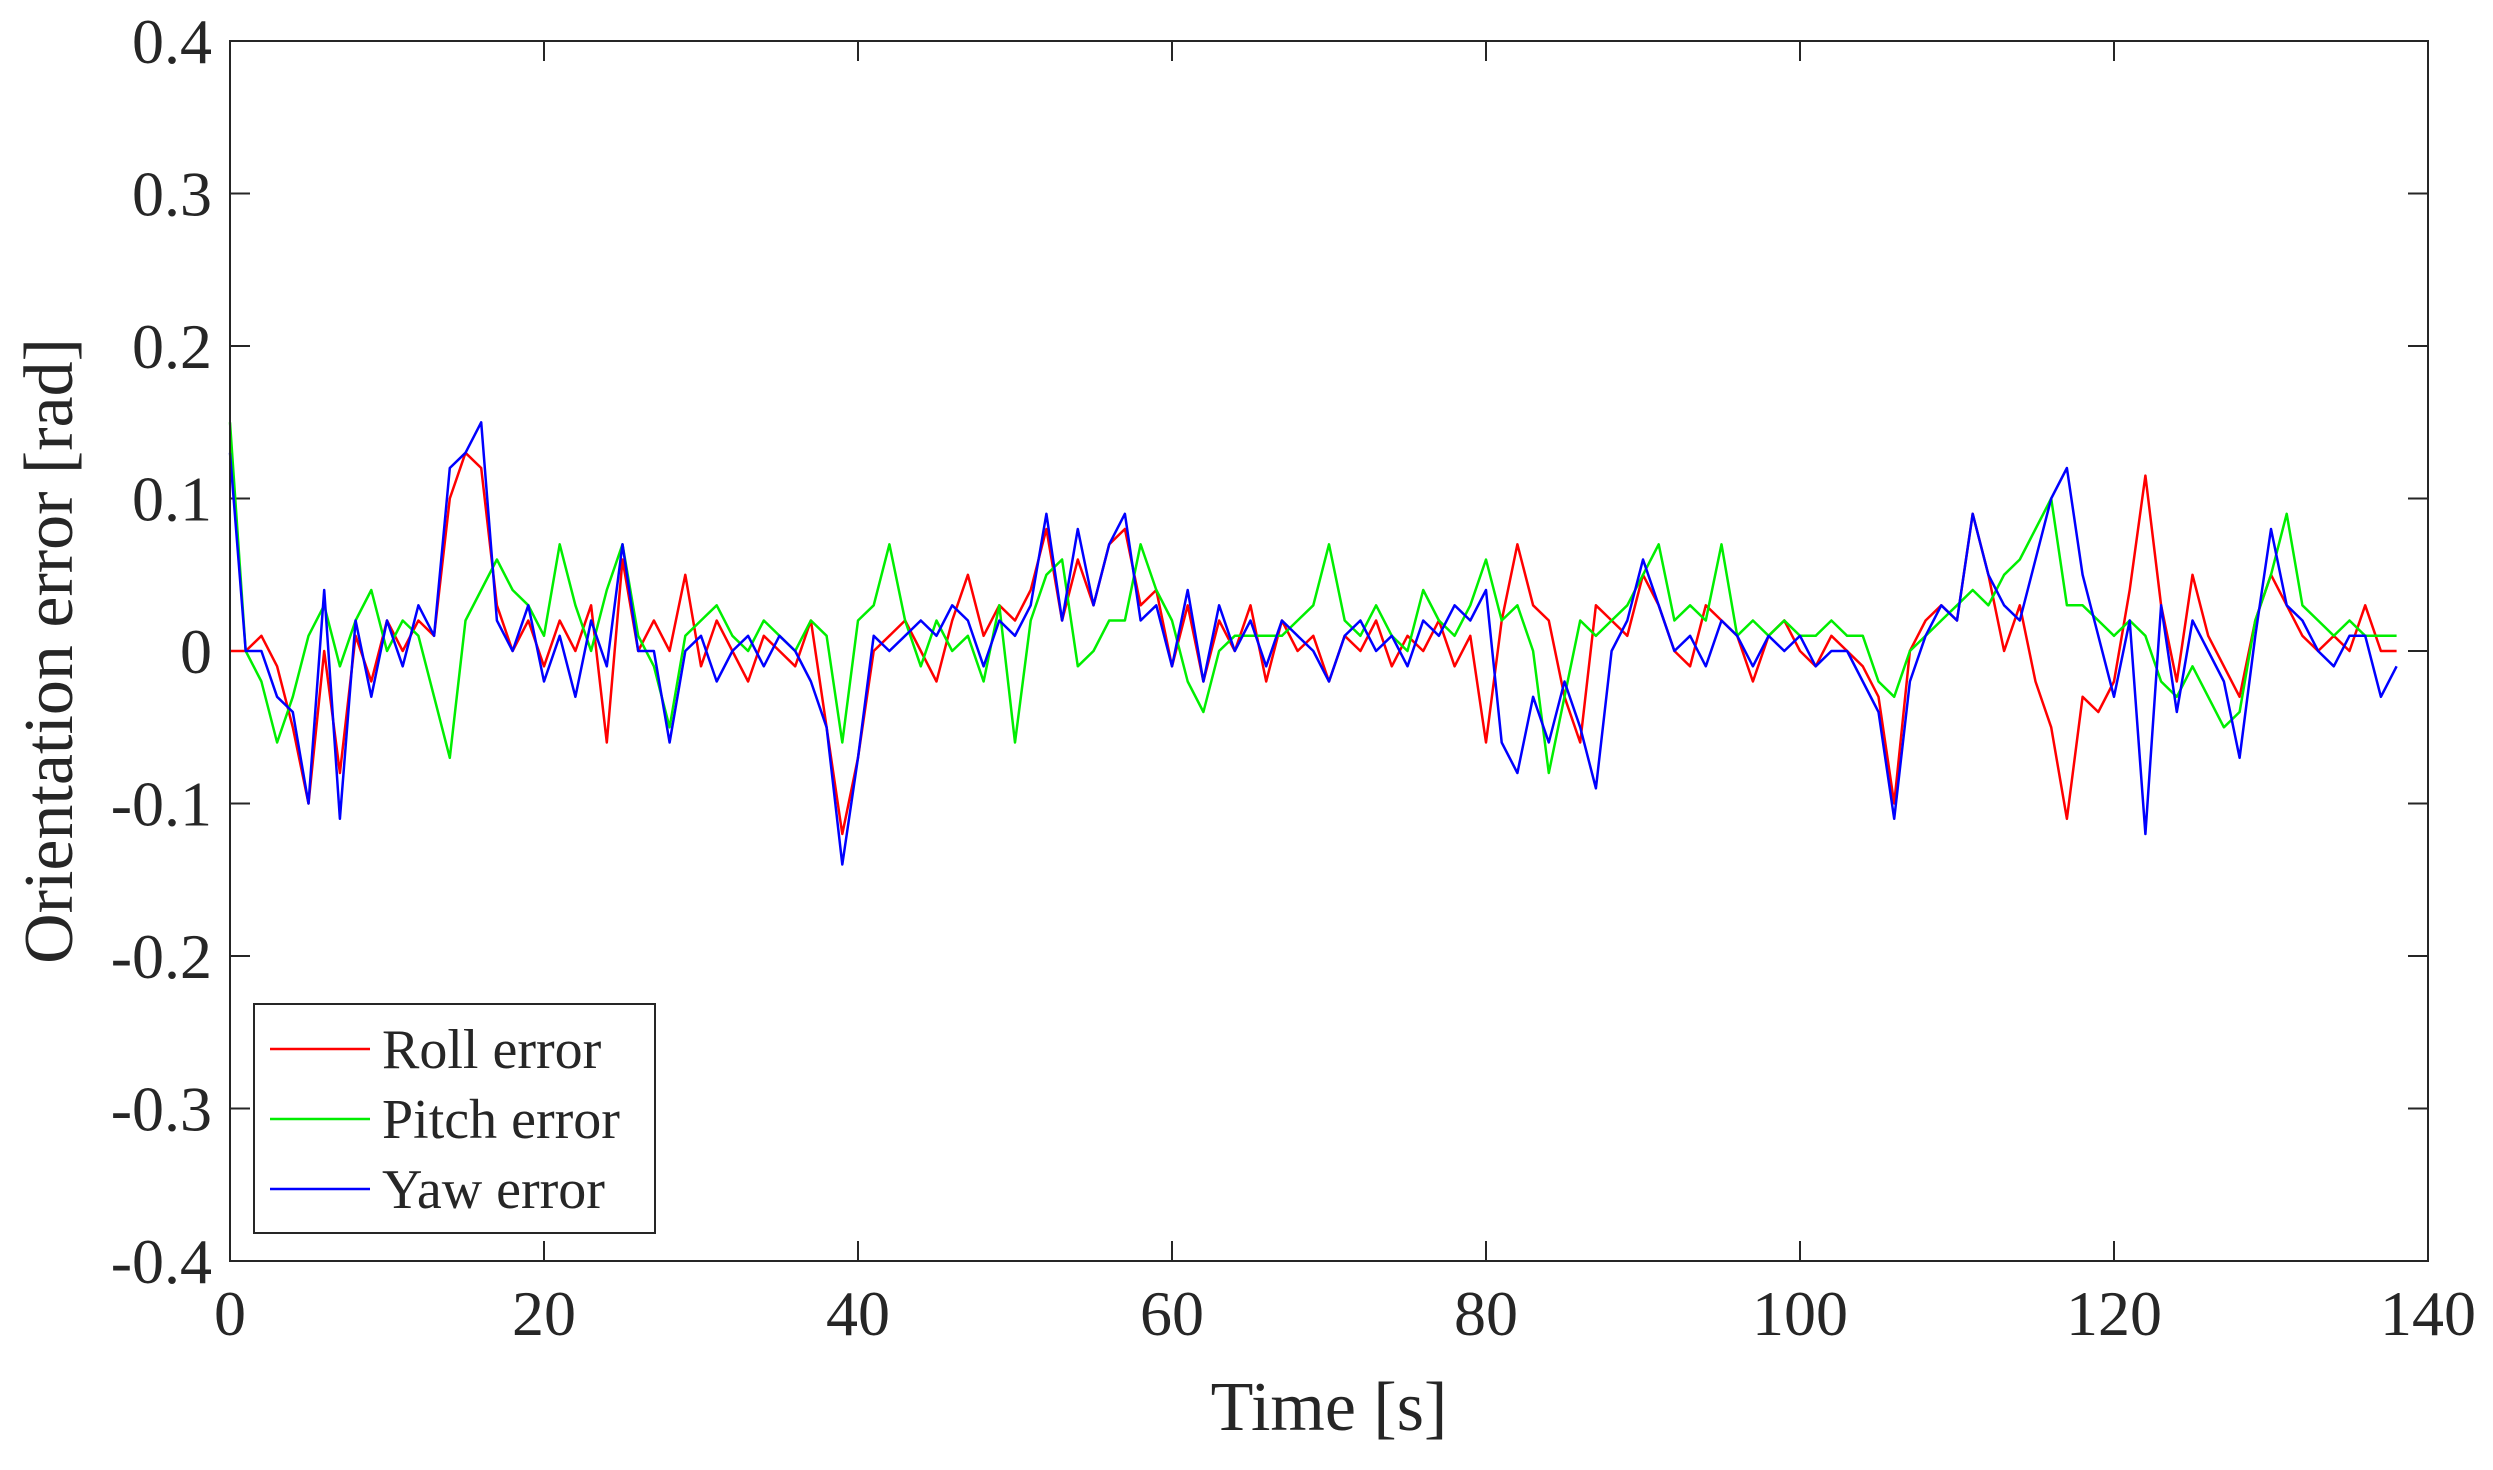 The height and width of the screenshot is (1470, 2493). I want to click on x-tick-label: 140, so click(2428, 1313).